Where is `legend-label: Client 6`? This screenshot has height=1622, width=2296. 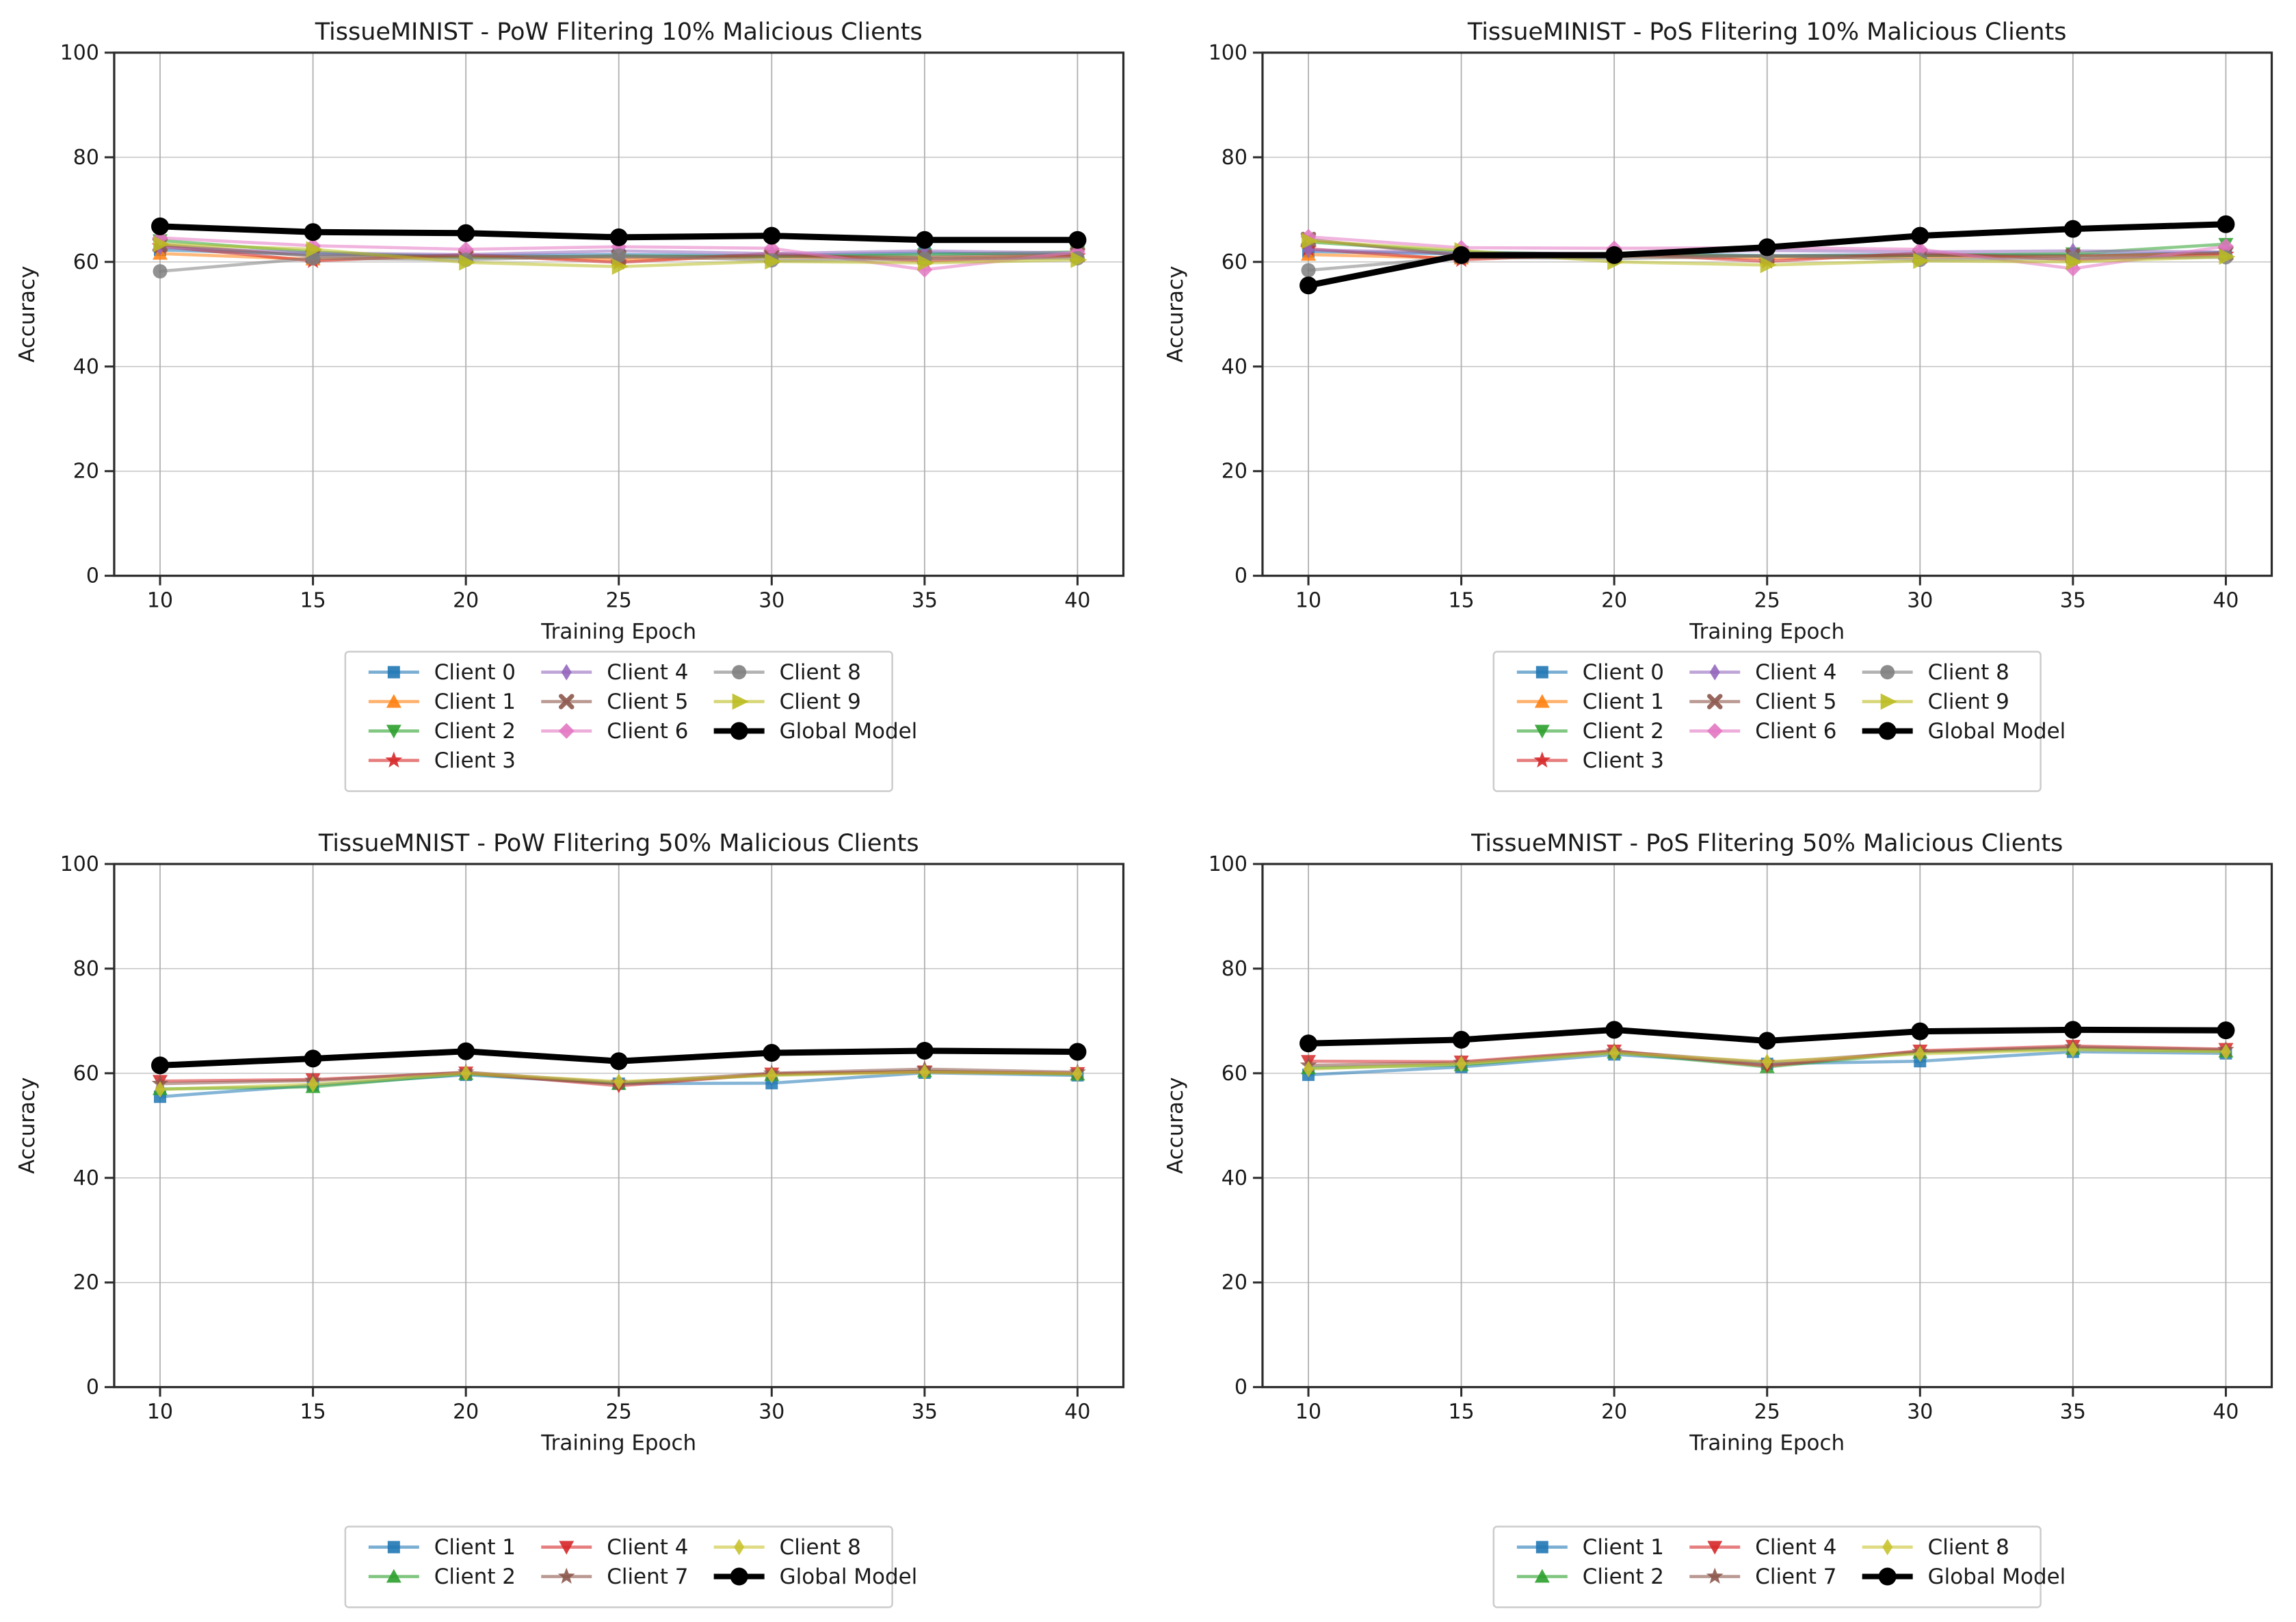
legend-label: Client 6 is located at coordinates (647, 731).